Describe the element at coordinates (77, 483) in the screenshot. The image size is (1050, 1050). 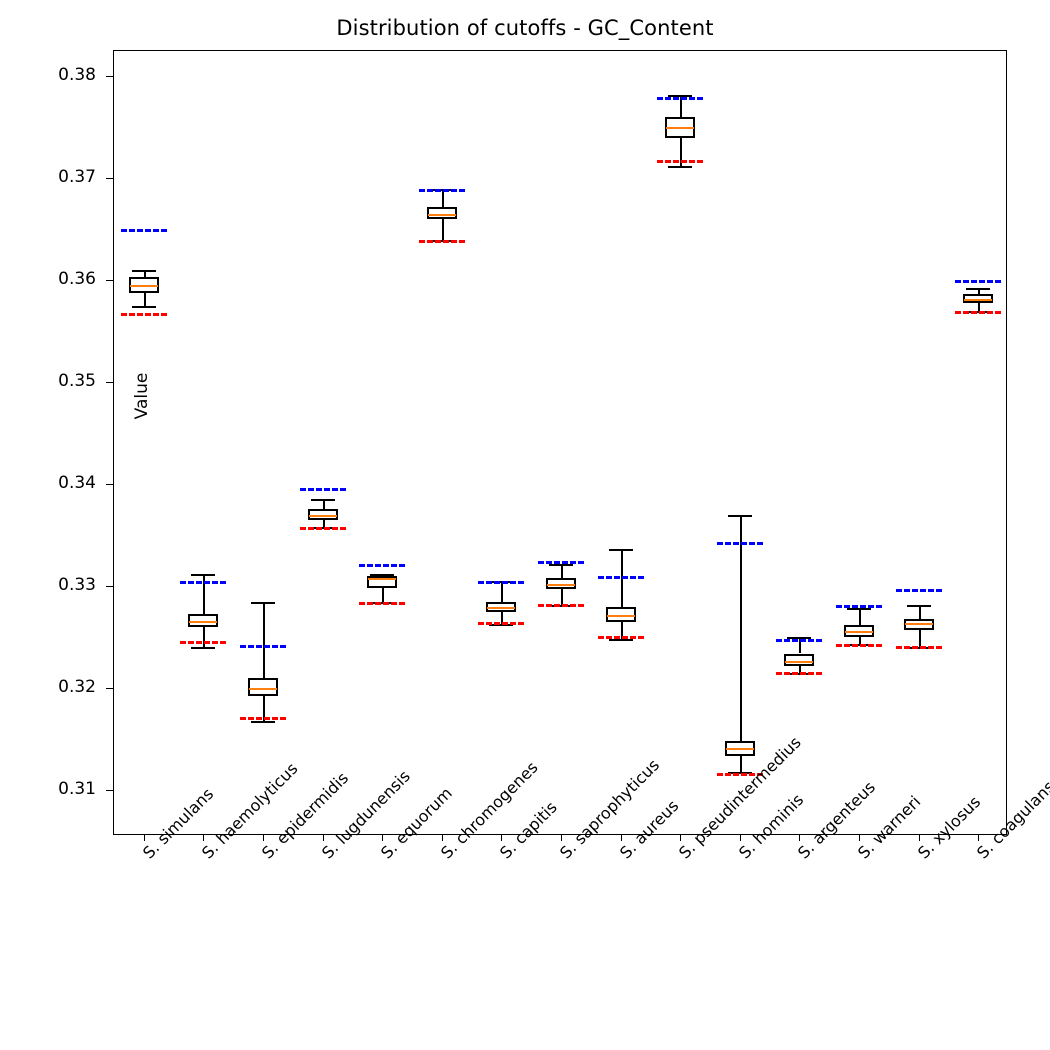
I see `y-axis-tick-label: 0.34` at that location.